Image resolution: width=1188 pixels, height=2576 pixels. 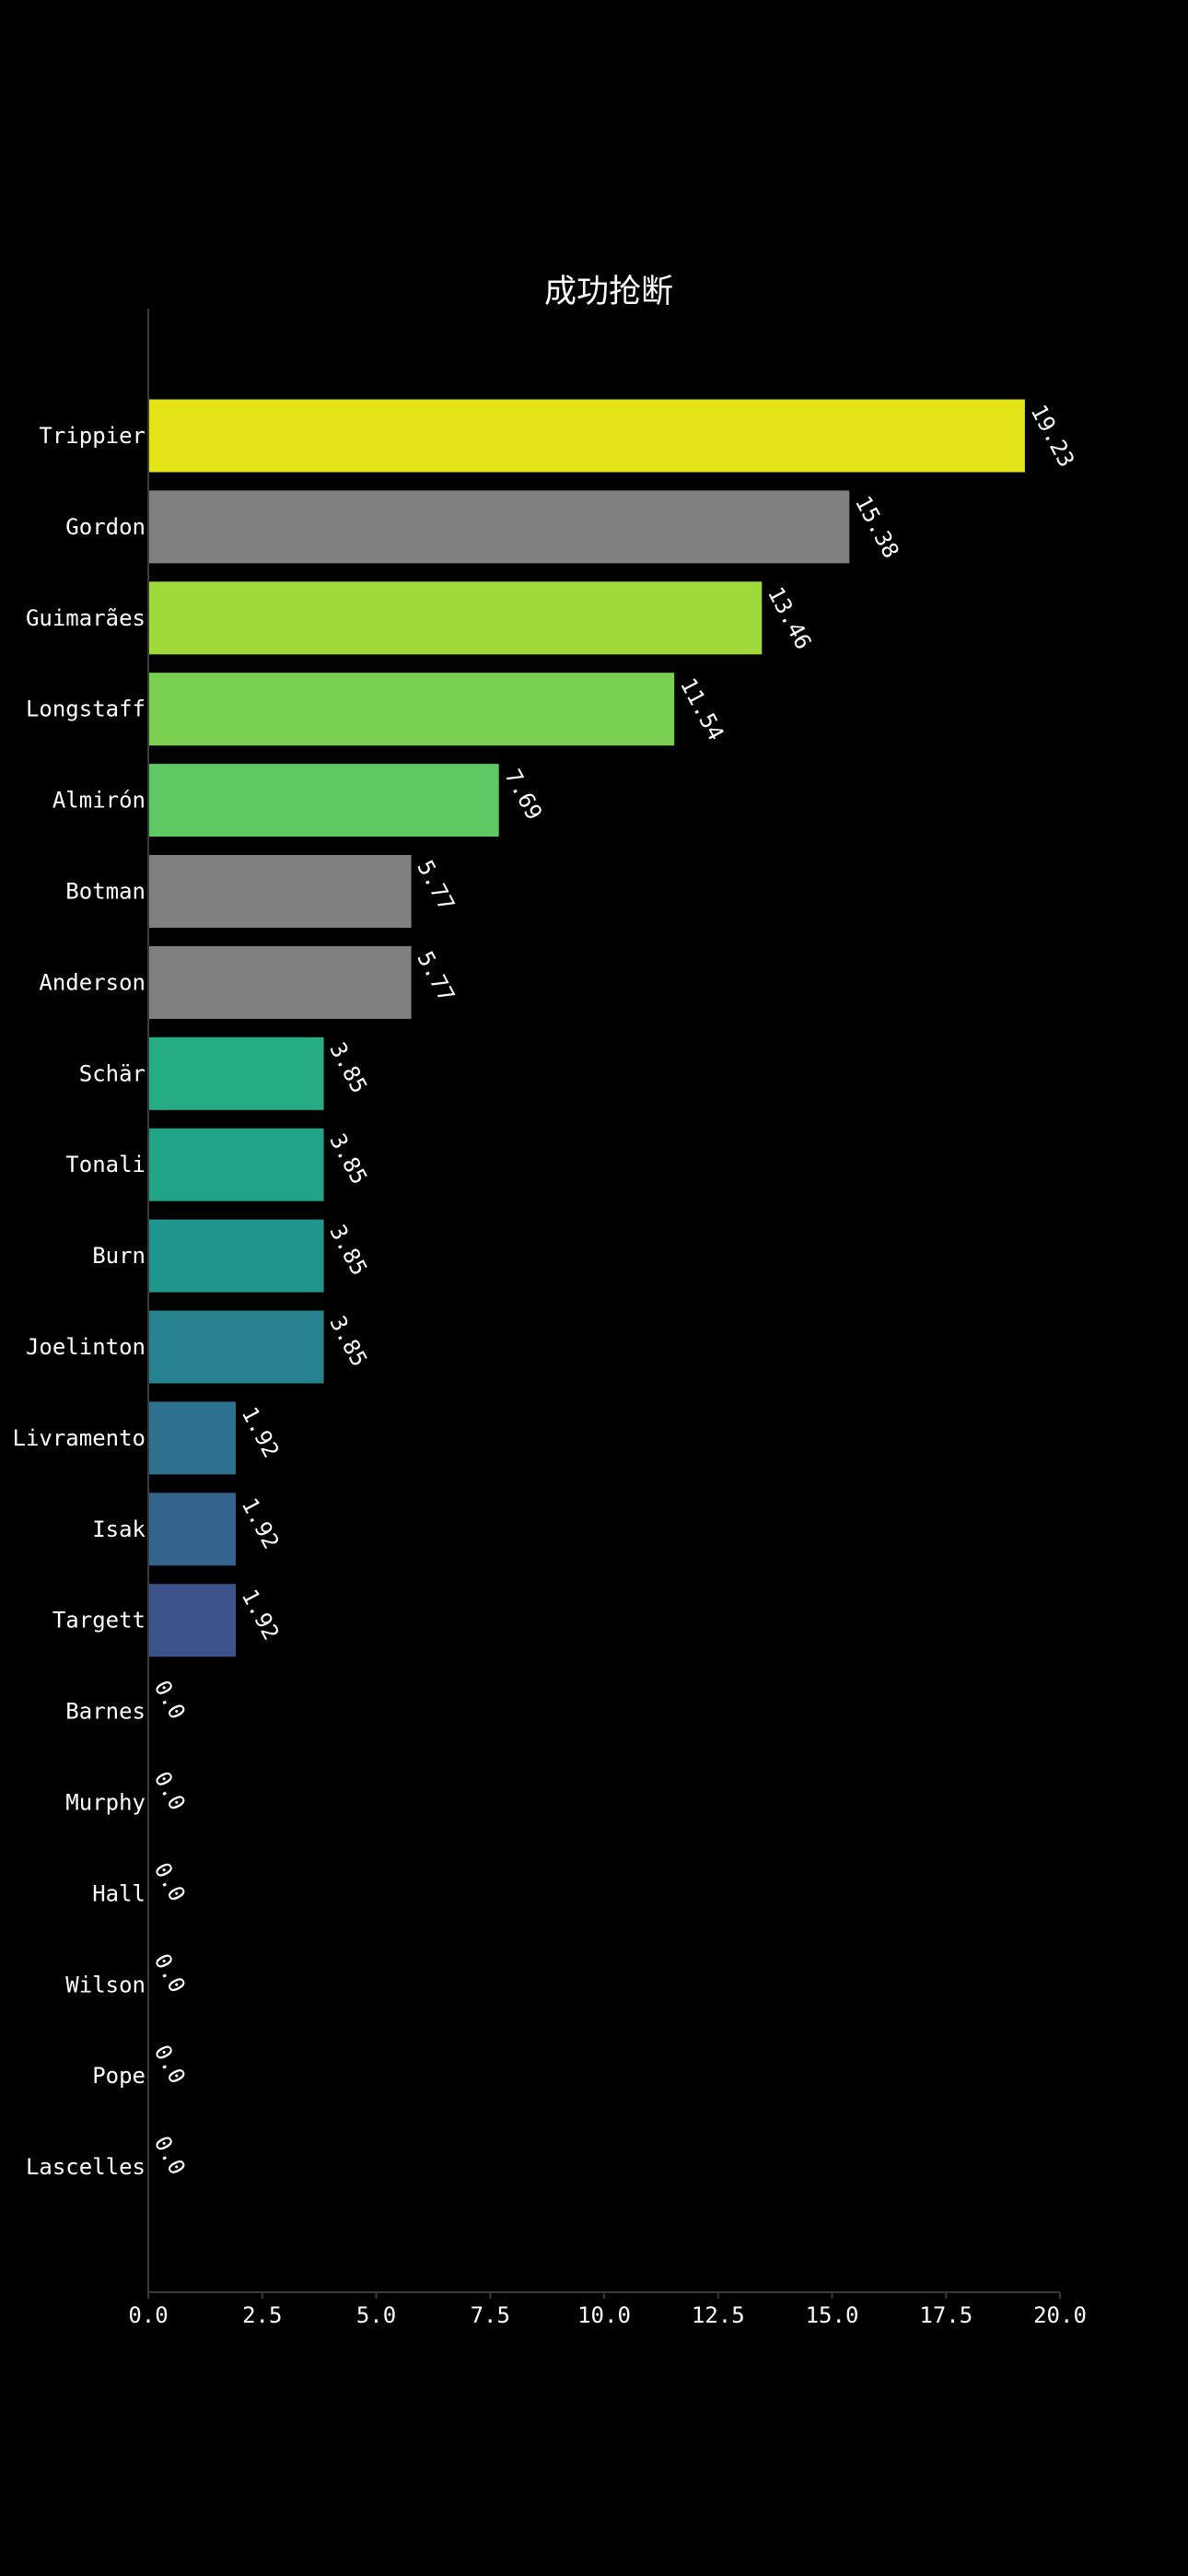 What do you see at coordinates (832, 2315) in the screenshot?
I see `x-tick-label: 15.0` at bounding box center [832, 2315].